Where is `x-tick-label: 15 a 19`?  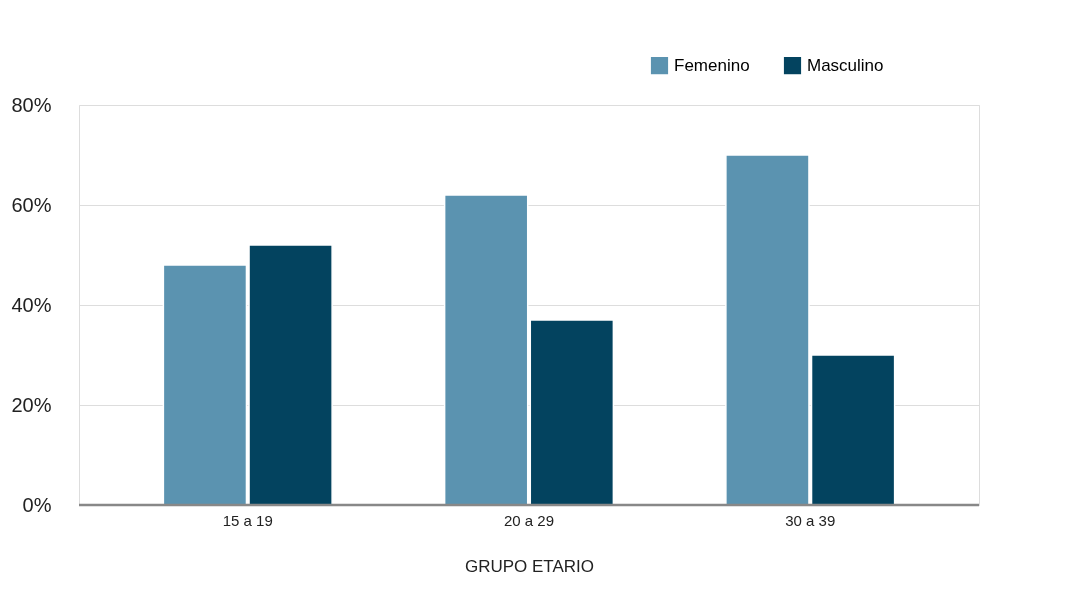 x-tick-label: 15 a 19 is located at coordinates (247, 520).